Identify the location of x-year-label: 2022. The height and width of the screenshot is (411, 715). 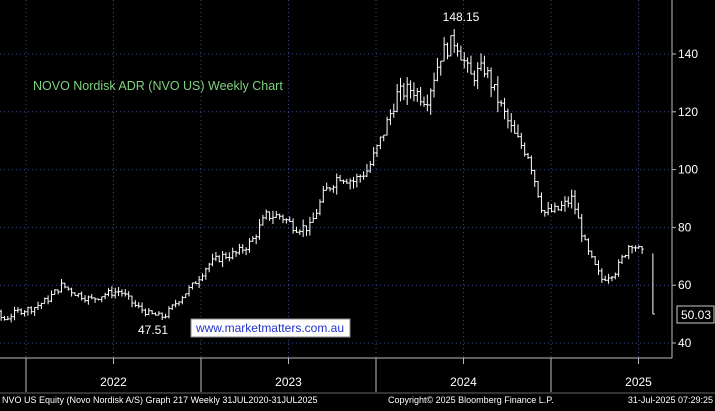
(113, 382).